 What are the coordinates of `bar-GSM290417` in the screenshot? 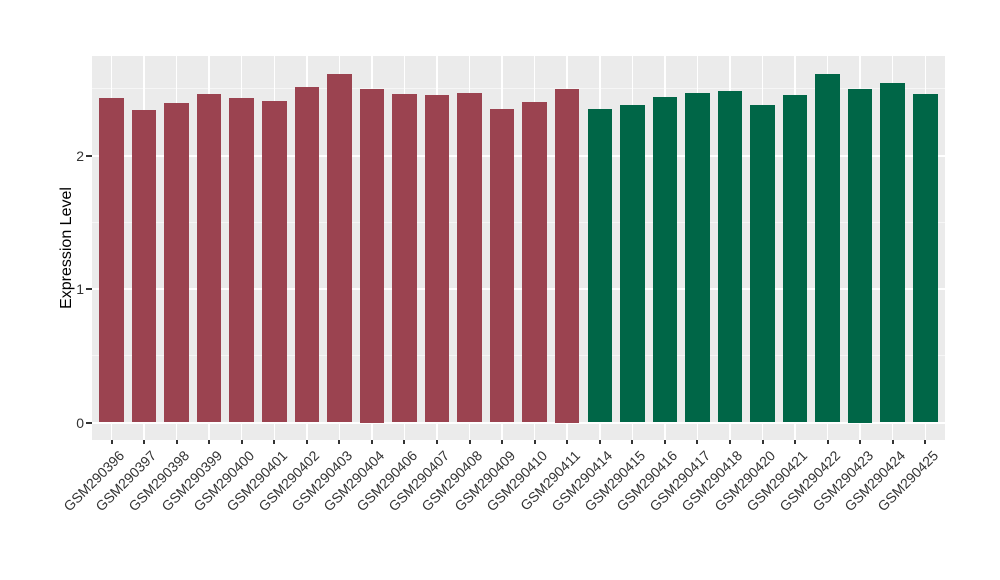 It's located at (697, 257).